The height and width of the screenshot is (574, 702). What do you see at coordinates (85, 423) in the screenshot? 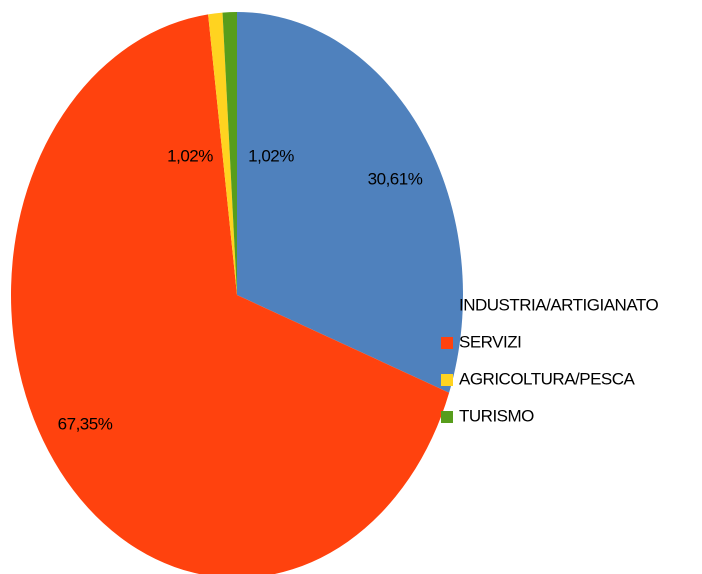
I see `data-label: 67,35%` at bounding box center [85, 423].